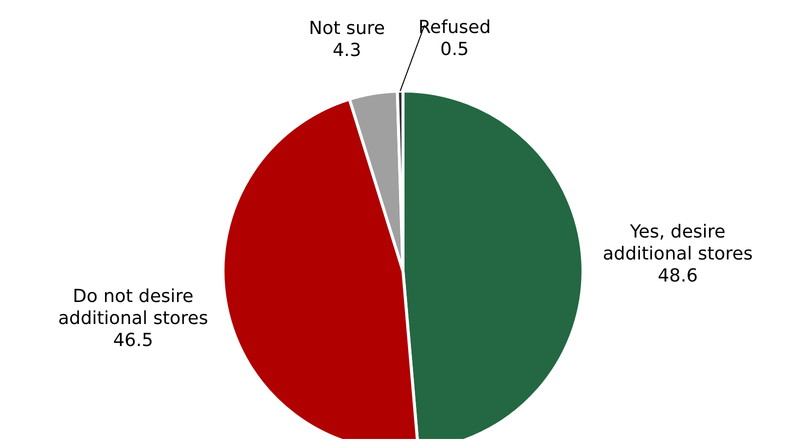 The image size is (787, 447). I want to click on slice-label: Not sure, so click(346, 29).